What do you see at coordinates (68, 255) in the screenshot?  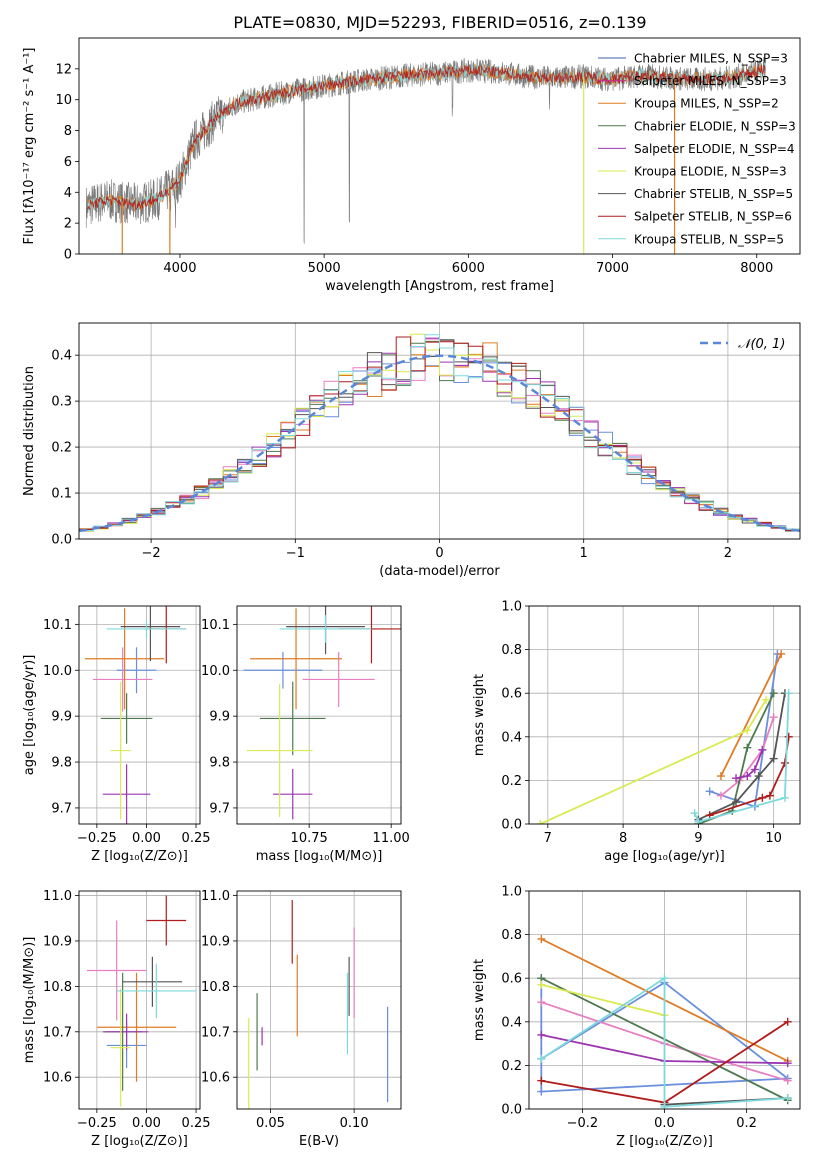 I see `y-tick-label: 0` at bounding box center [68, 255].